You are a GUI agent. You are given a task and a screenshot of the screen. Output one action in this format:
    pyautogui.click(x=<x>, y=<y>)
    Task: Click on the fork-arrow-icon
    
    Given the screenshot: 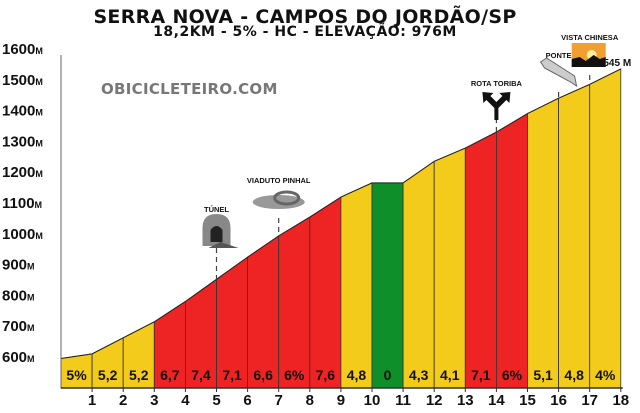 What is the action you would take?
    pyautogui.click(x=496, y=106)
    